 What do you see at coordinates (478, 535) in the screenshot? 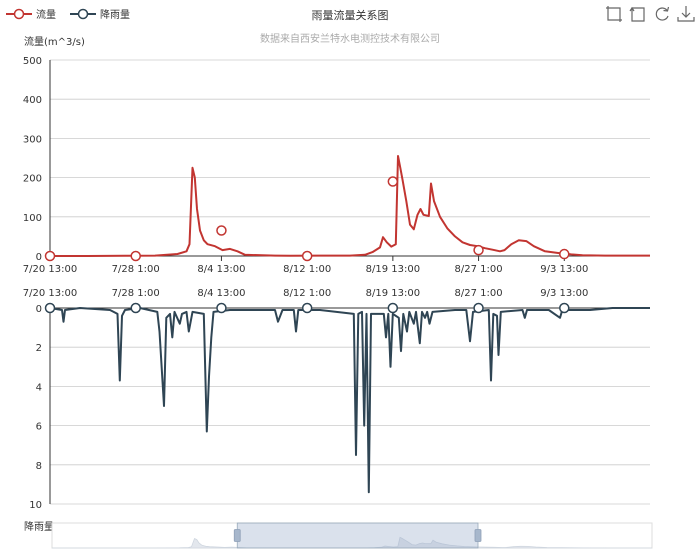
I see `data-zoom-end-handle` at bounding box center [478, 535].